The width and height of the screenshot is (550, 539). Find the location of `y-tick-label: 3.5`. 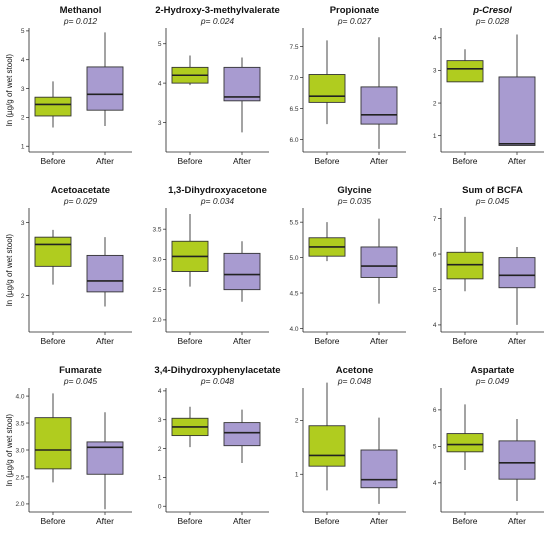

y-tick-label: 3.5 is located at coordinates (156, 229).